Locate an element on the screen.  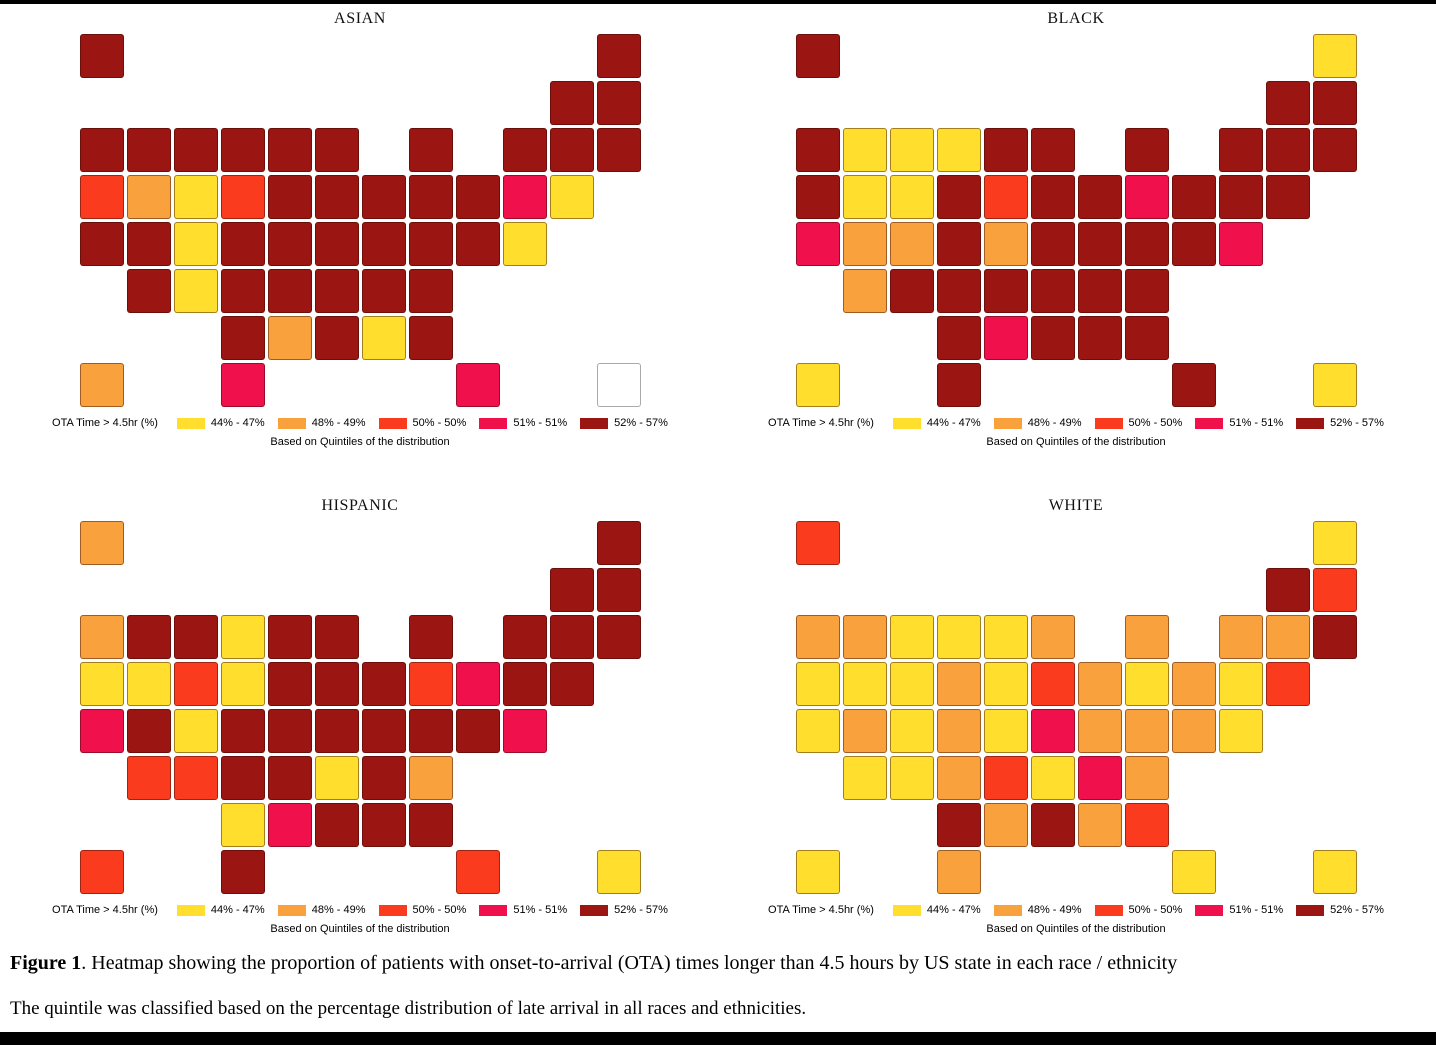
legend-bin-label: 48% - 49% is located at coordinates (338, 910).